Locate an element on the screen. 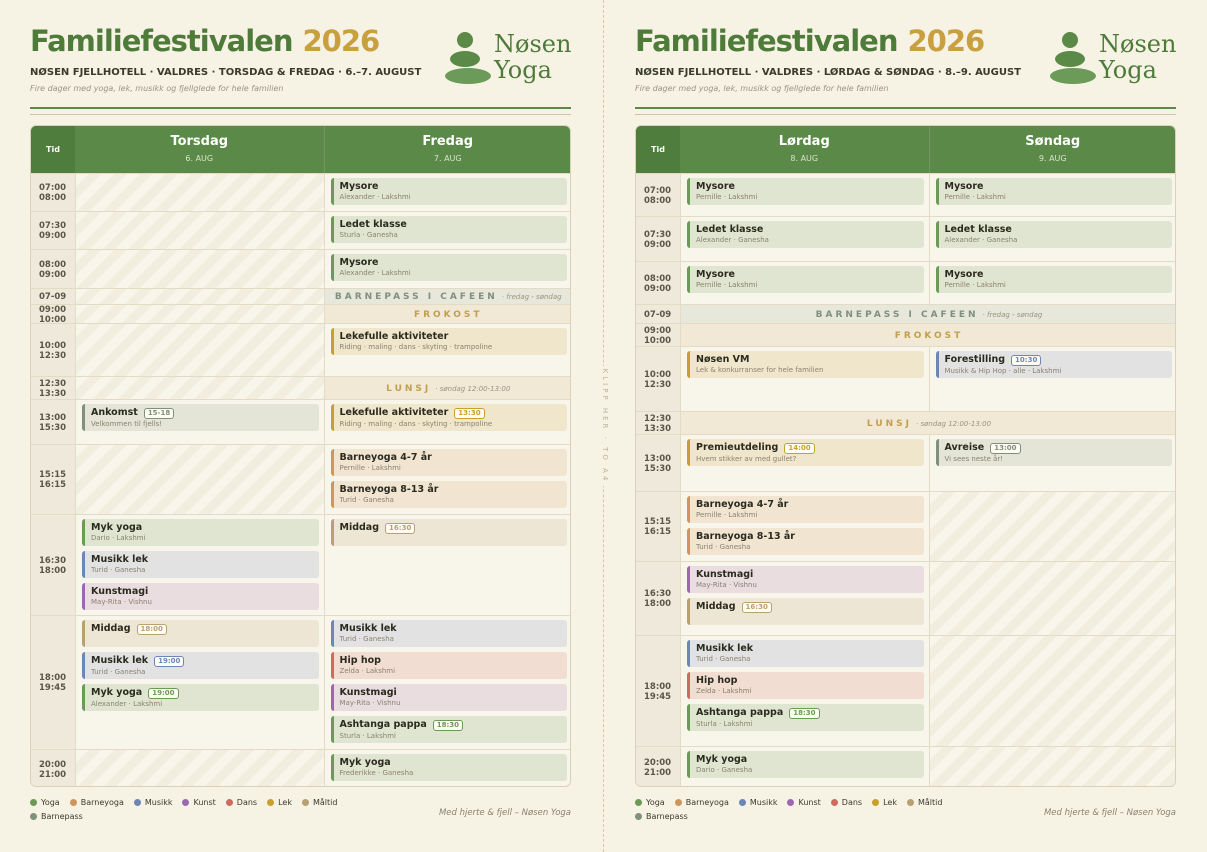  time-label: 20:00 is located at coordinates (658, 763).